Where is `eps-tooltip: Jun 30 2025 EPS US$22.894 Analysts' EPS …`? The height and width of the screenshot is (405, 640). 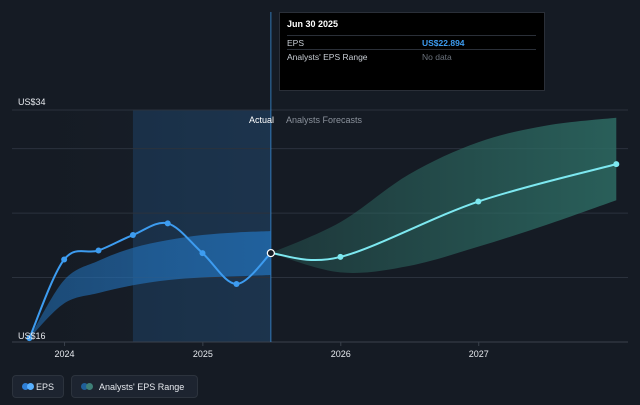 eps-tooltip: Jun 30 2025 EPS US$22.894 Analysts' EPS … is located at coordinates (412, 51).